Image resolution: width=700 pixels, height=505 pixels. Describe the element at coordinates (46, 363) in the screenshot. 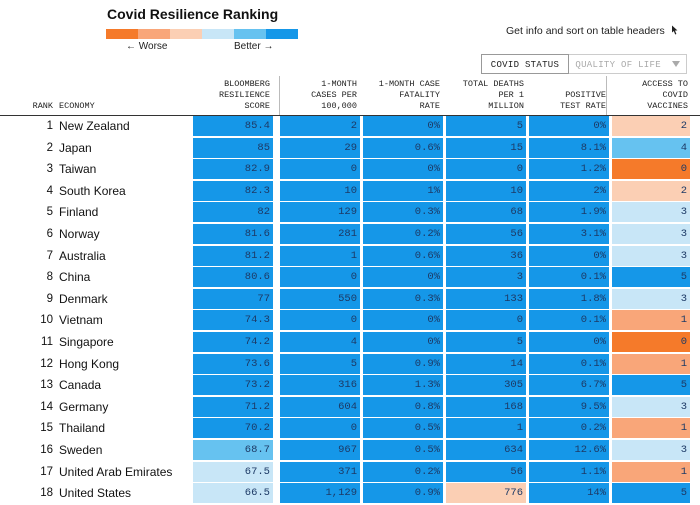

I see `rank-cell: 12` at that location.